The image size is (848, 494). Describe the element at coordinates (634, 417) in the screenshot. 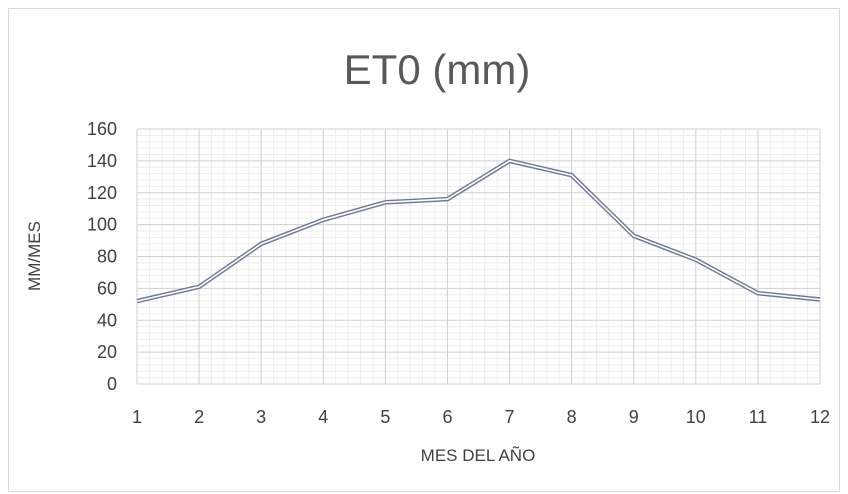

I see `x-tick-label: 9` at that location.